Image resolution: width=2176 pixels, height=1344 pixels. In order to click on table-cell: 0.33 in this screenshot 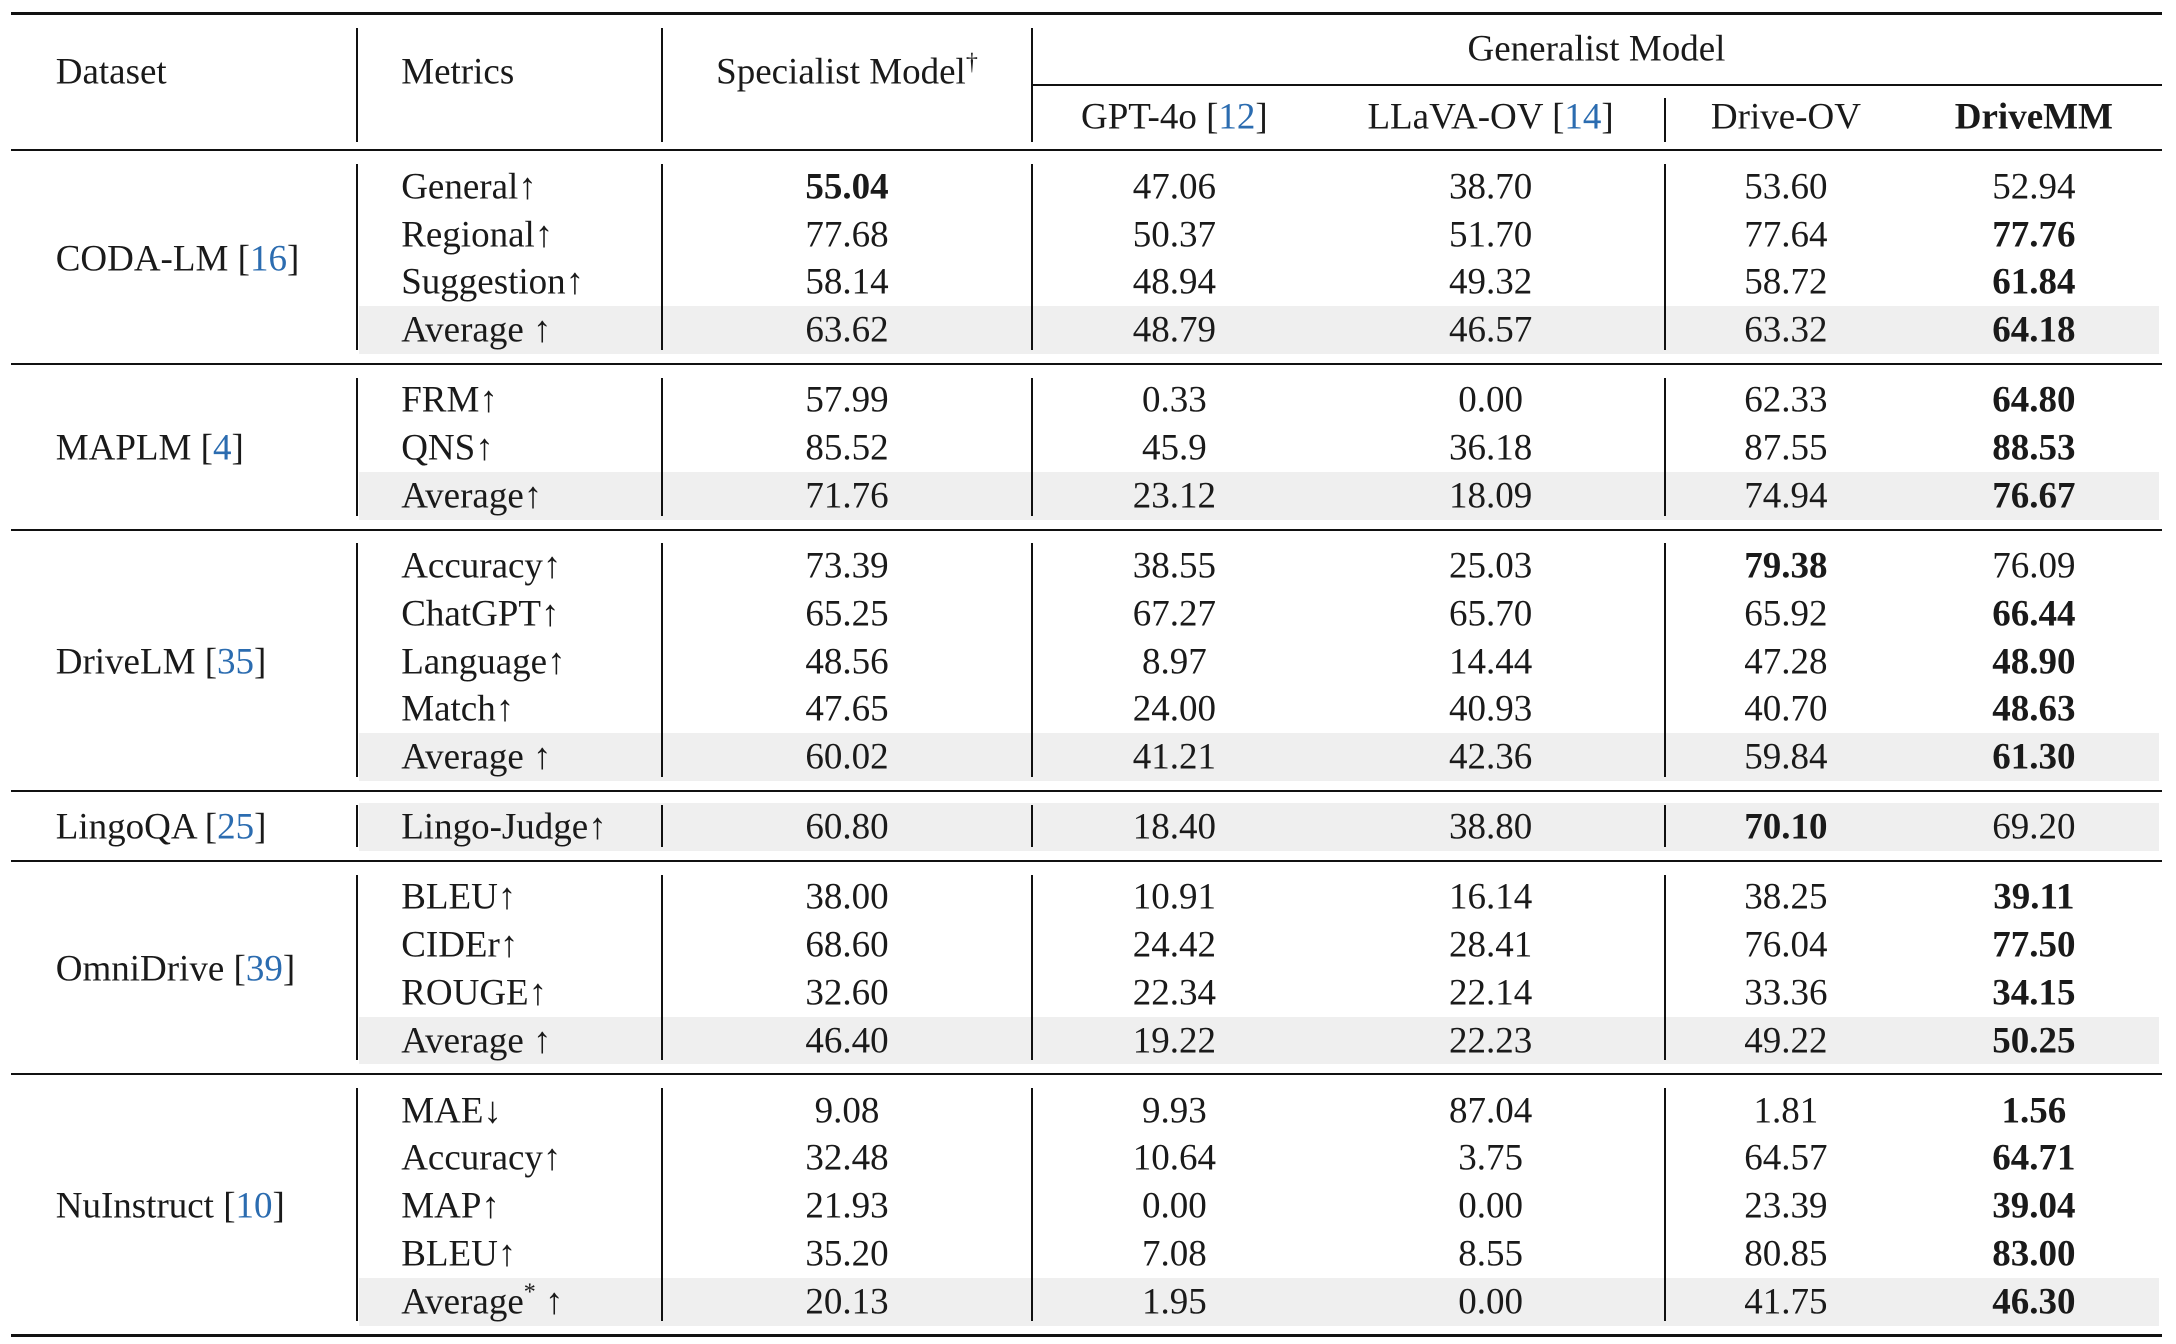, I will do `click(1174, 400)`.